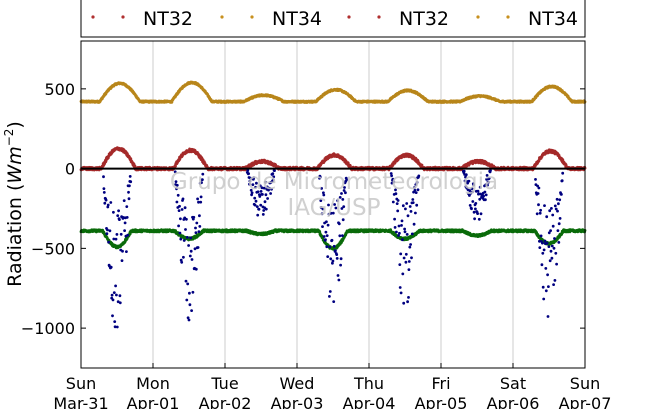  I want to click on legend-marker-0-a, so click(93, 17).